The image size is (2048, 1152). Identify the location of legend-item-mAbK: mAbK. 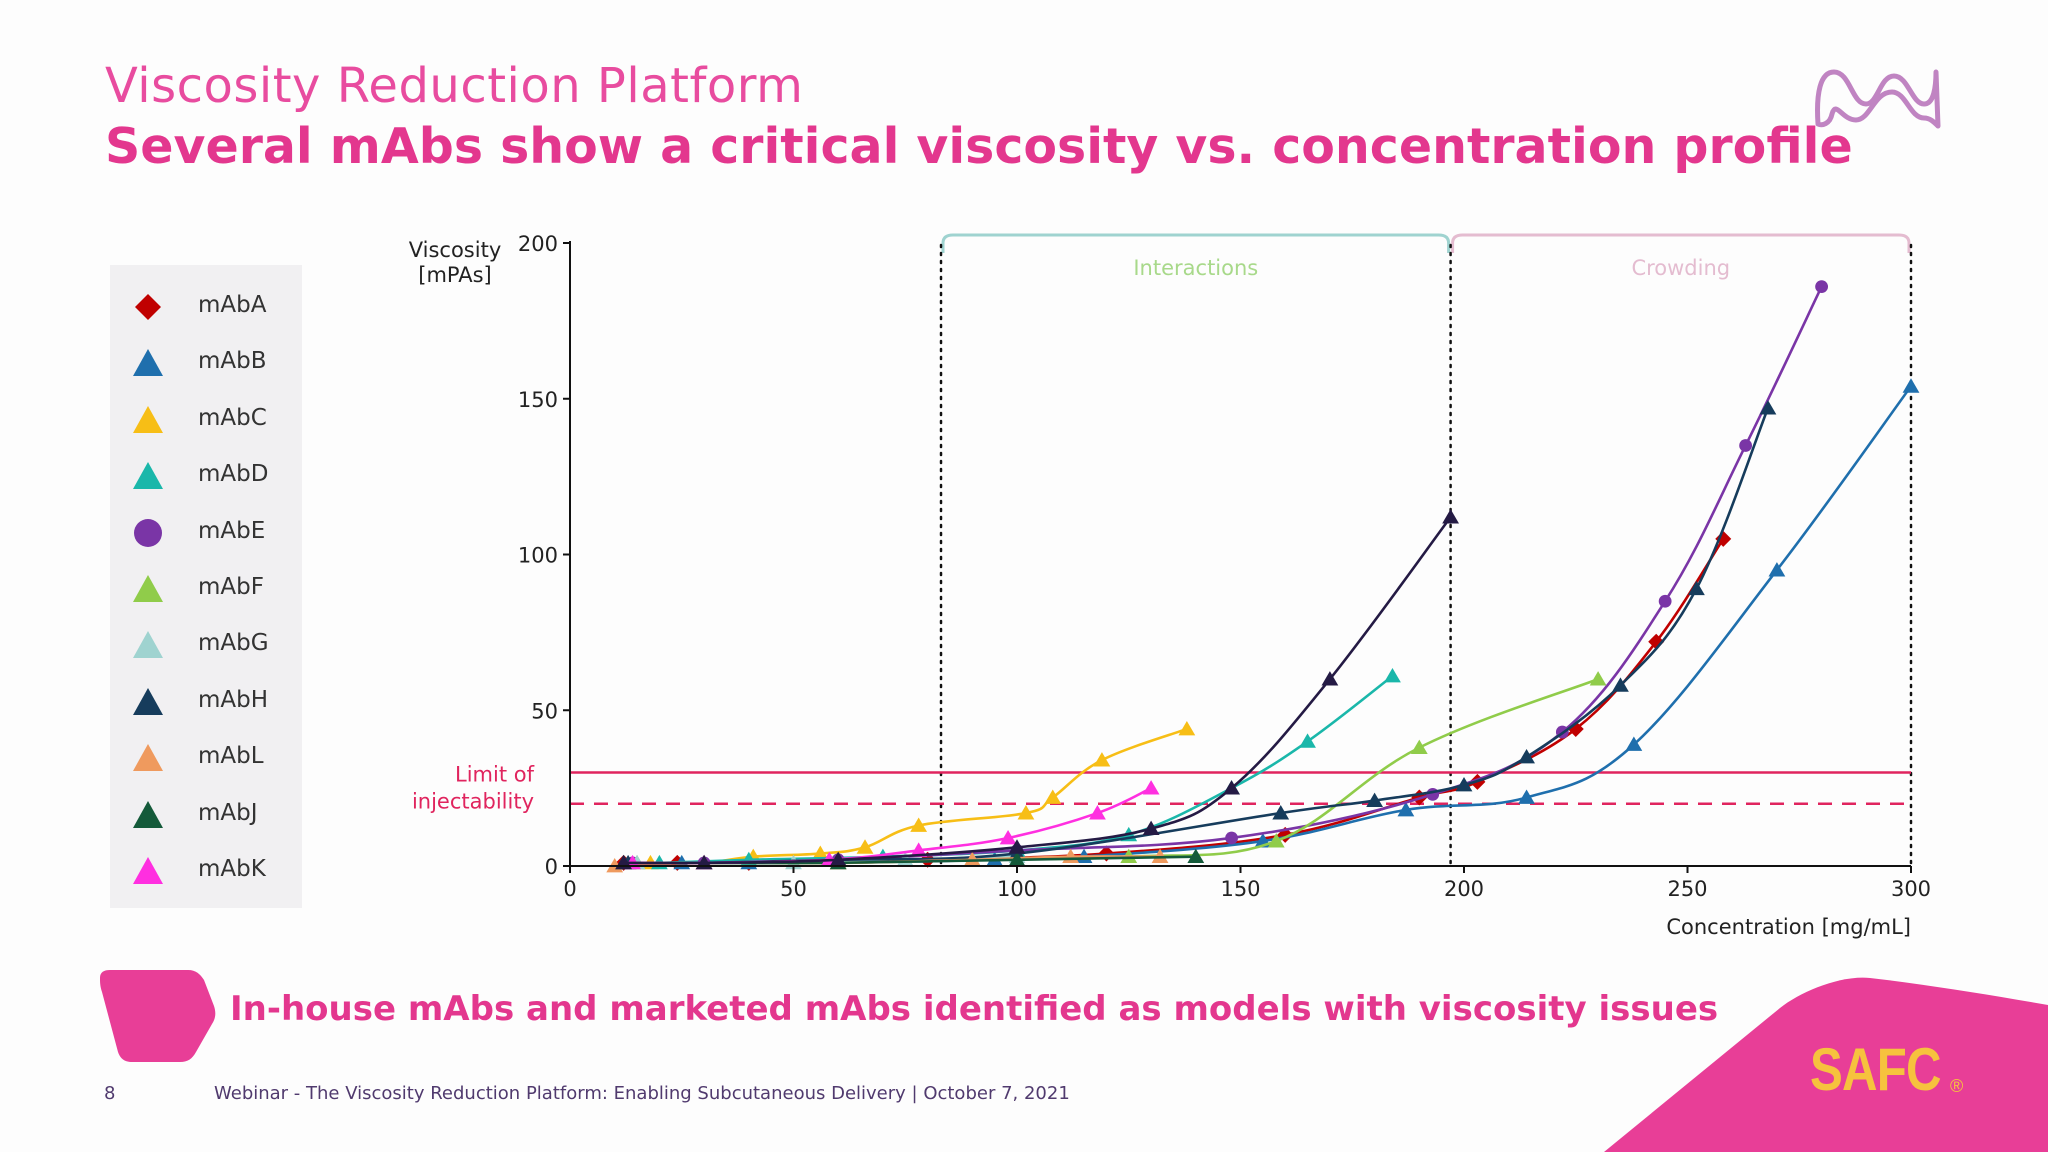
(206, 871).